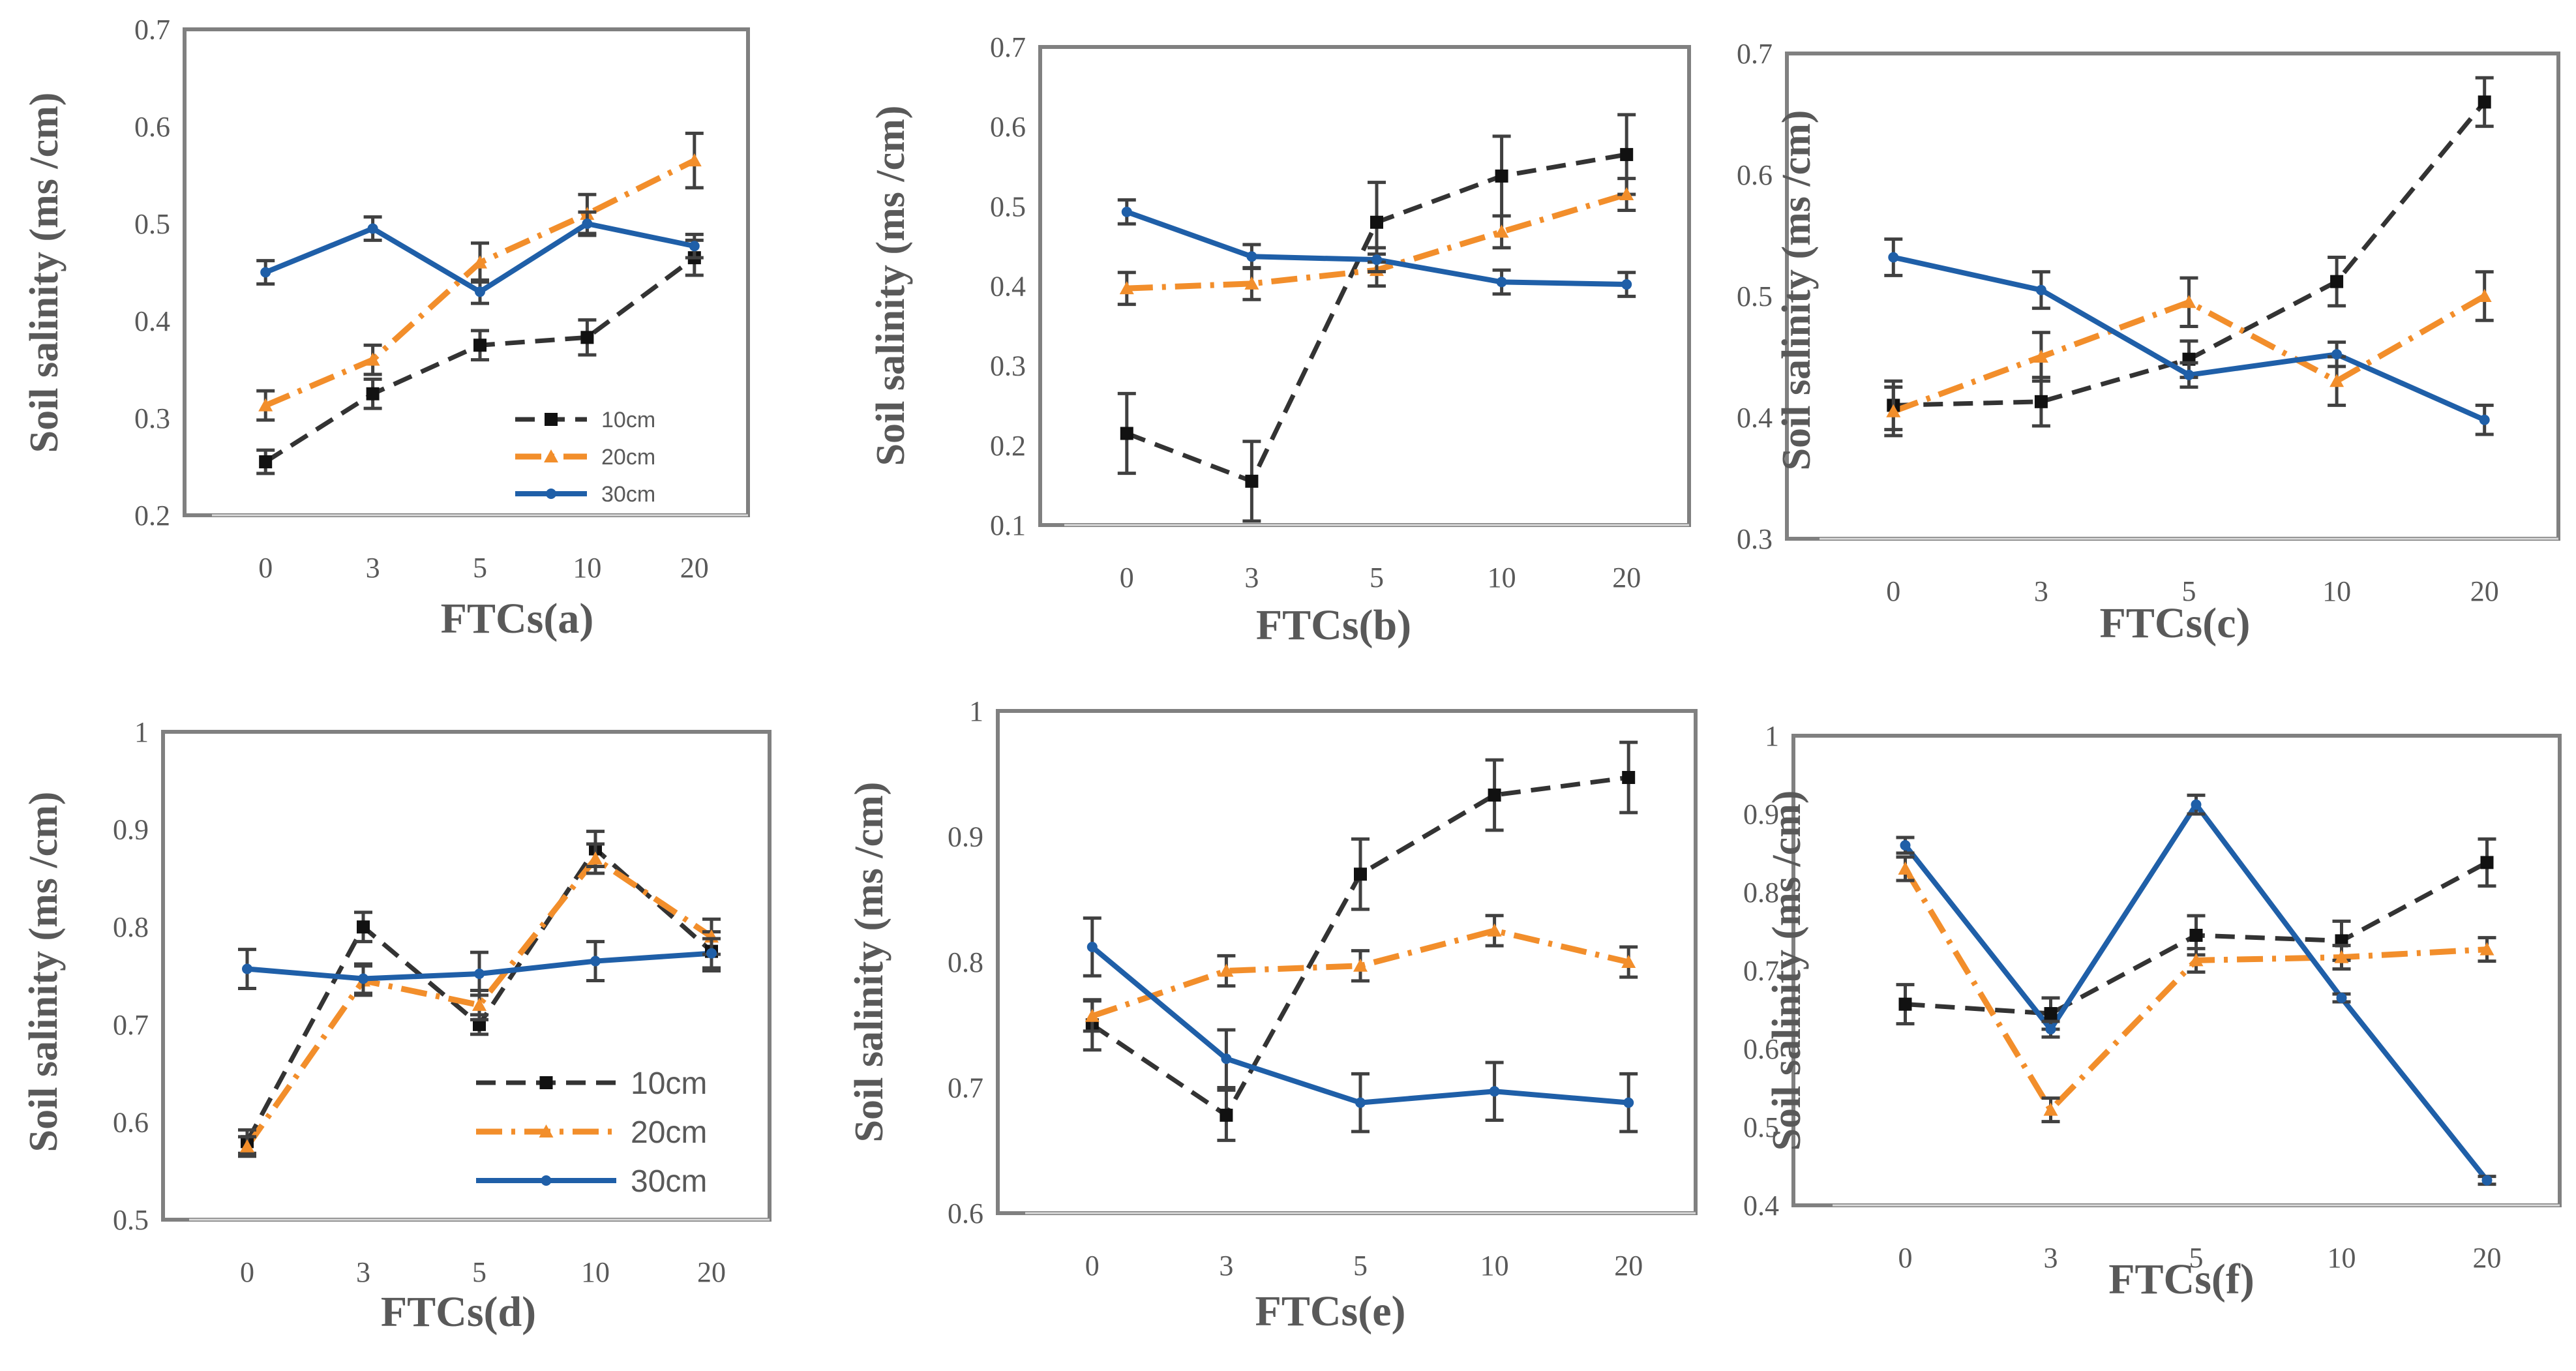 The image size is (2576, 1371). I want to click on y-tick-label: 0.3, so click(1008, 366).